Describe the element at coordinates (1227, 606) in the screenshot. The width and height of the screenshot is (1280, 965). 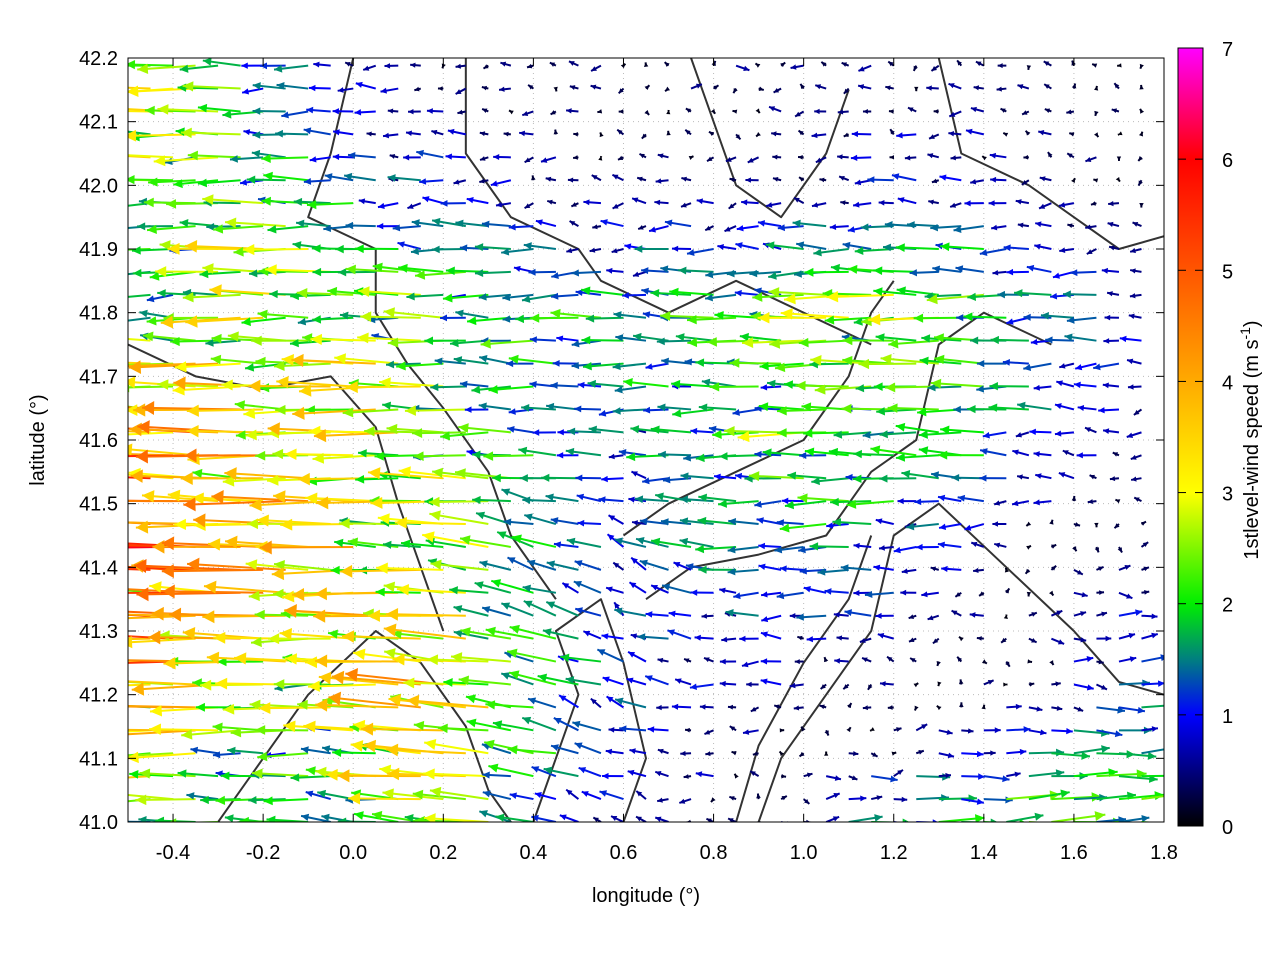
I see `colorbar-tick-label: 2` at that location.